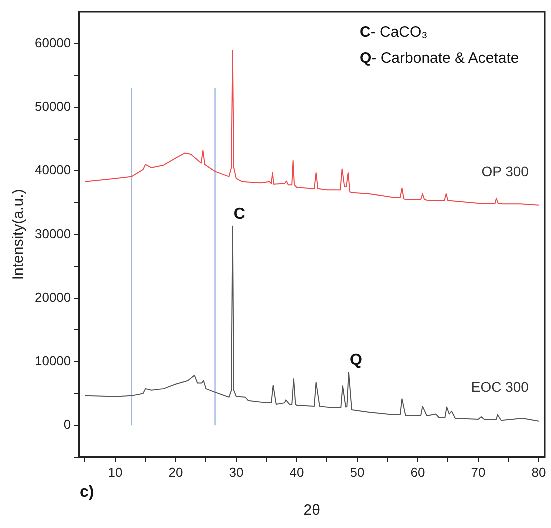 The width and height of the screenshot is (551, 528). What do you see at coordinates (539, 472) in the screenshot?
I see `x-tick-label: 80` at bounding box center [539, 472].